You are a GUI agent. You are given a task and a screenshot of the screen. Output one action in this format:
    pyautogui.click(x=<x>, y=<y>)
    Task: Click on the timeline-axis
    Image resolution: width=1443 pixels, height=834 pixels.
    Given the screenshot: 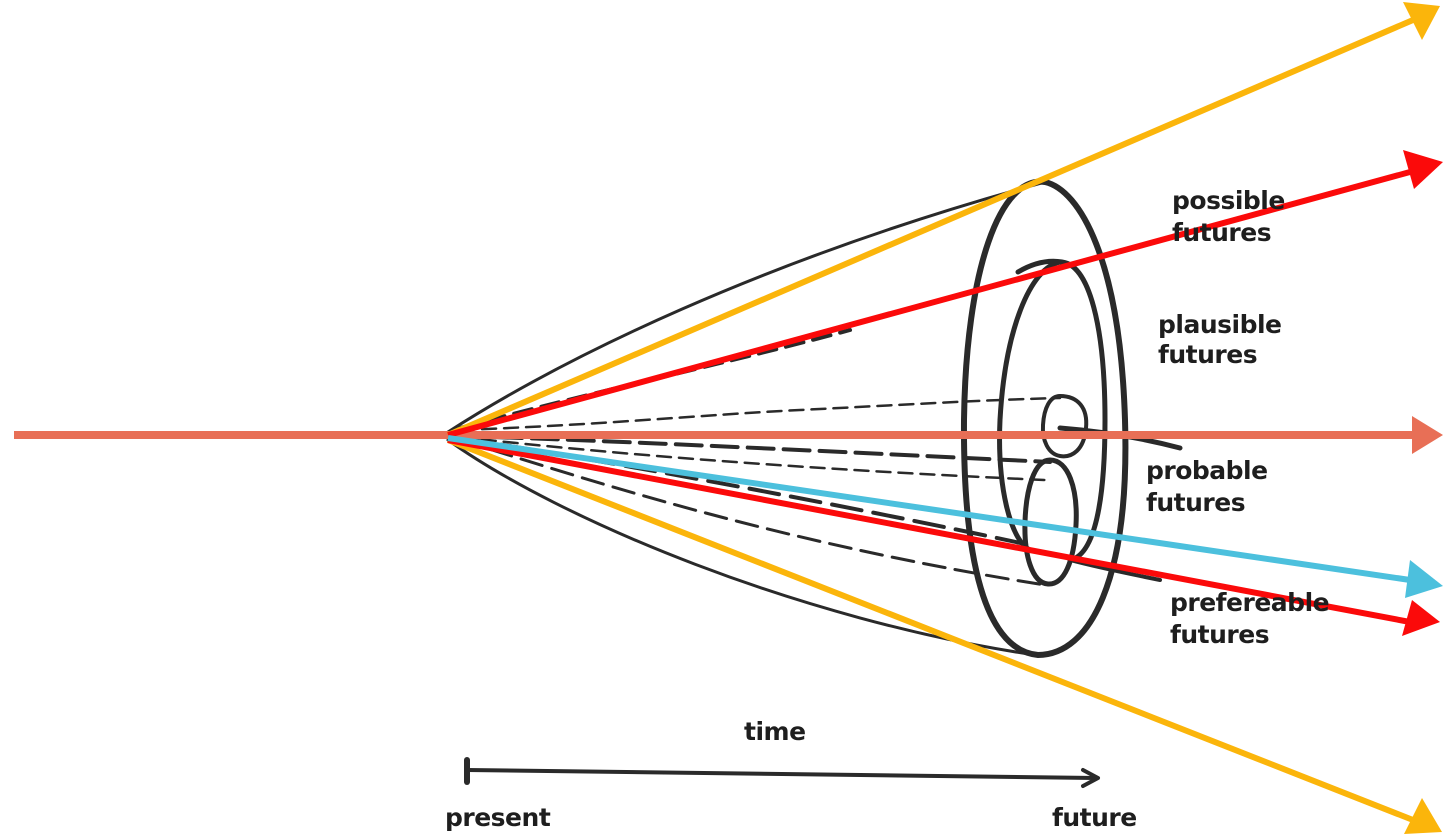 What is the action you would take?
    pyautogui.click(x=781, y=774)
    